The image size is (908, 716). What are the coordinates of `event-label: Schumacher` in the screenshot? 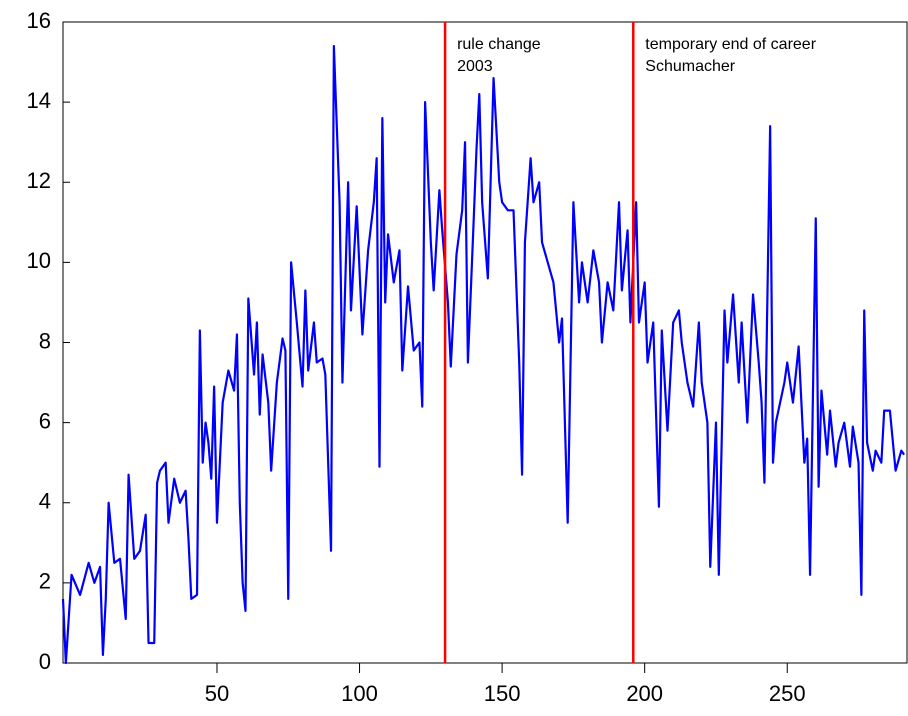 It's located at (690, 66).